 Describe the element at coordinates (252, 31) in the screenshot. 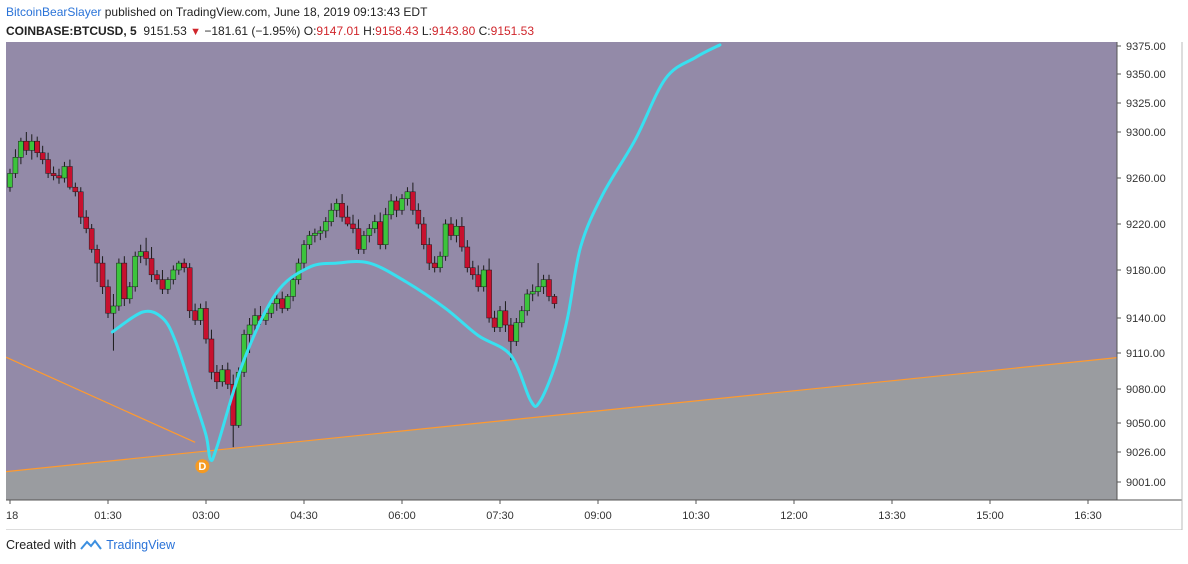

I see `price-change: −181.61 (−1.95%)` at that location.